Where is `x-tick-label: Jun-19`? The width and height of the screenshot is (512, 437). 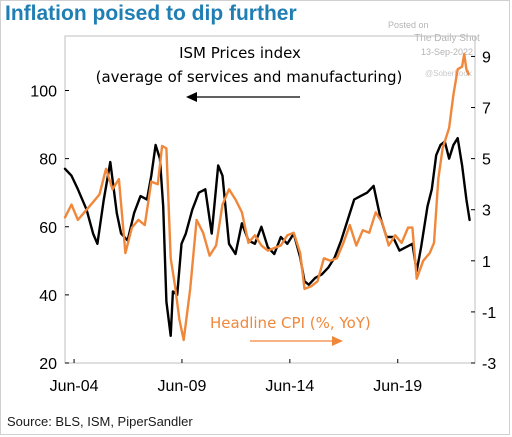 x-tick-label: Jun-19 is located at coordinates (397, 386).